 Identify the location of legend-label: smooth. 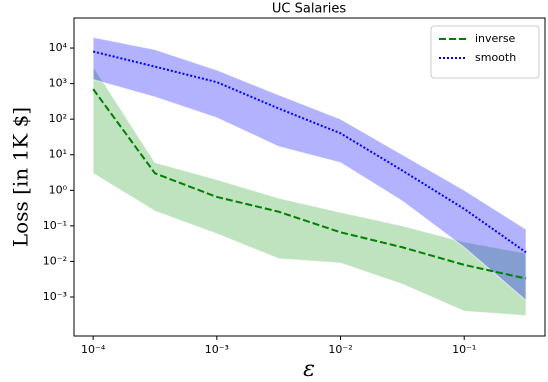
(495, 57).